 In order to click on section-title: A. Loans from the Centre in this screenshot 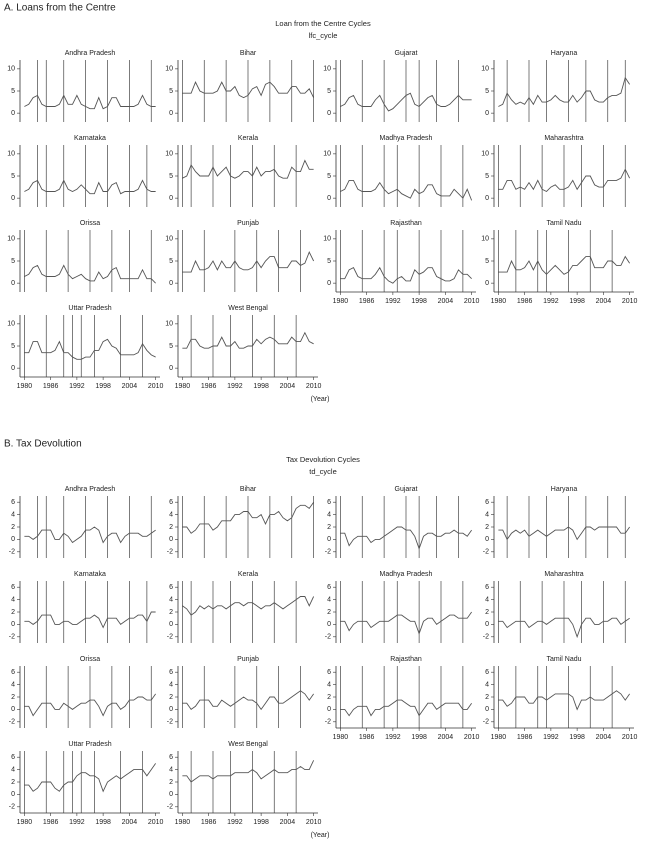, I will do `click(60, 8)`.